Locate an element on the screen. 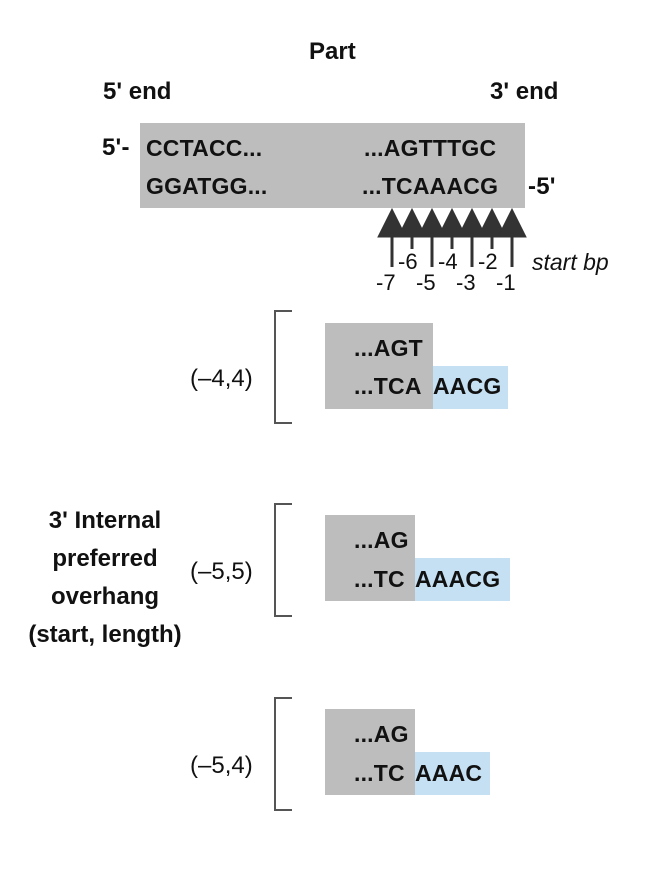 This screenshot has width=653, height=882. tick-label-minus-2: -2 is located at coordinates (488, 261).